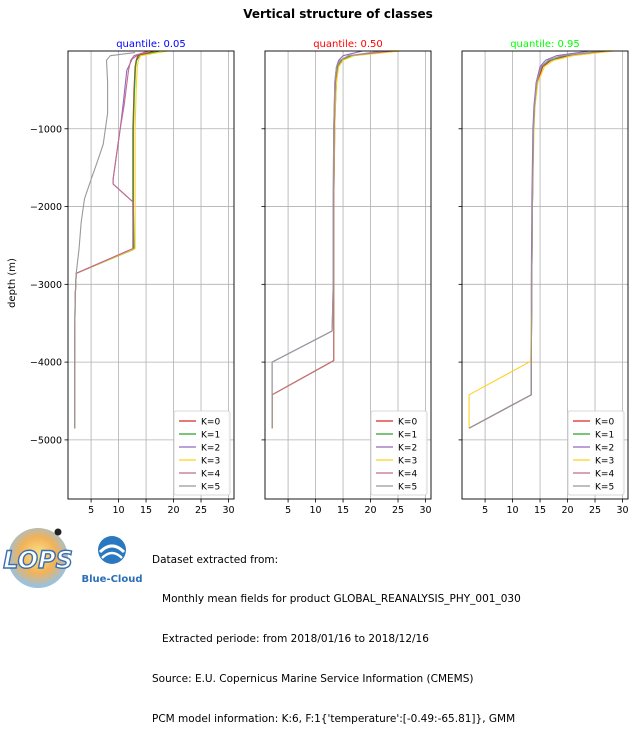 The image size is (633, 740). Describe the element at coordinates (112, 560) in the screenshot. I see `blue-cloud-logo: Blue-Cloud` at that location.